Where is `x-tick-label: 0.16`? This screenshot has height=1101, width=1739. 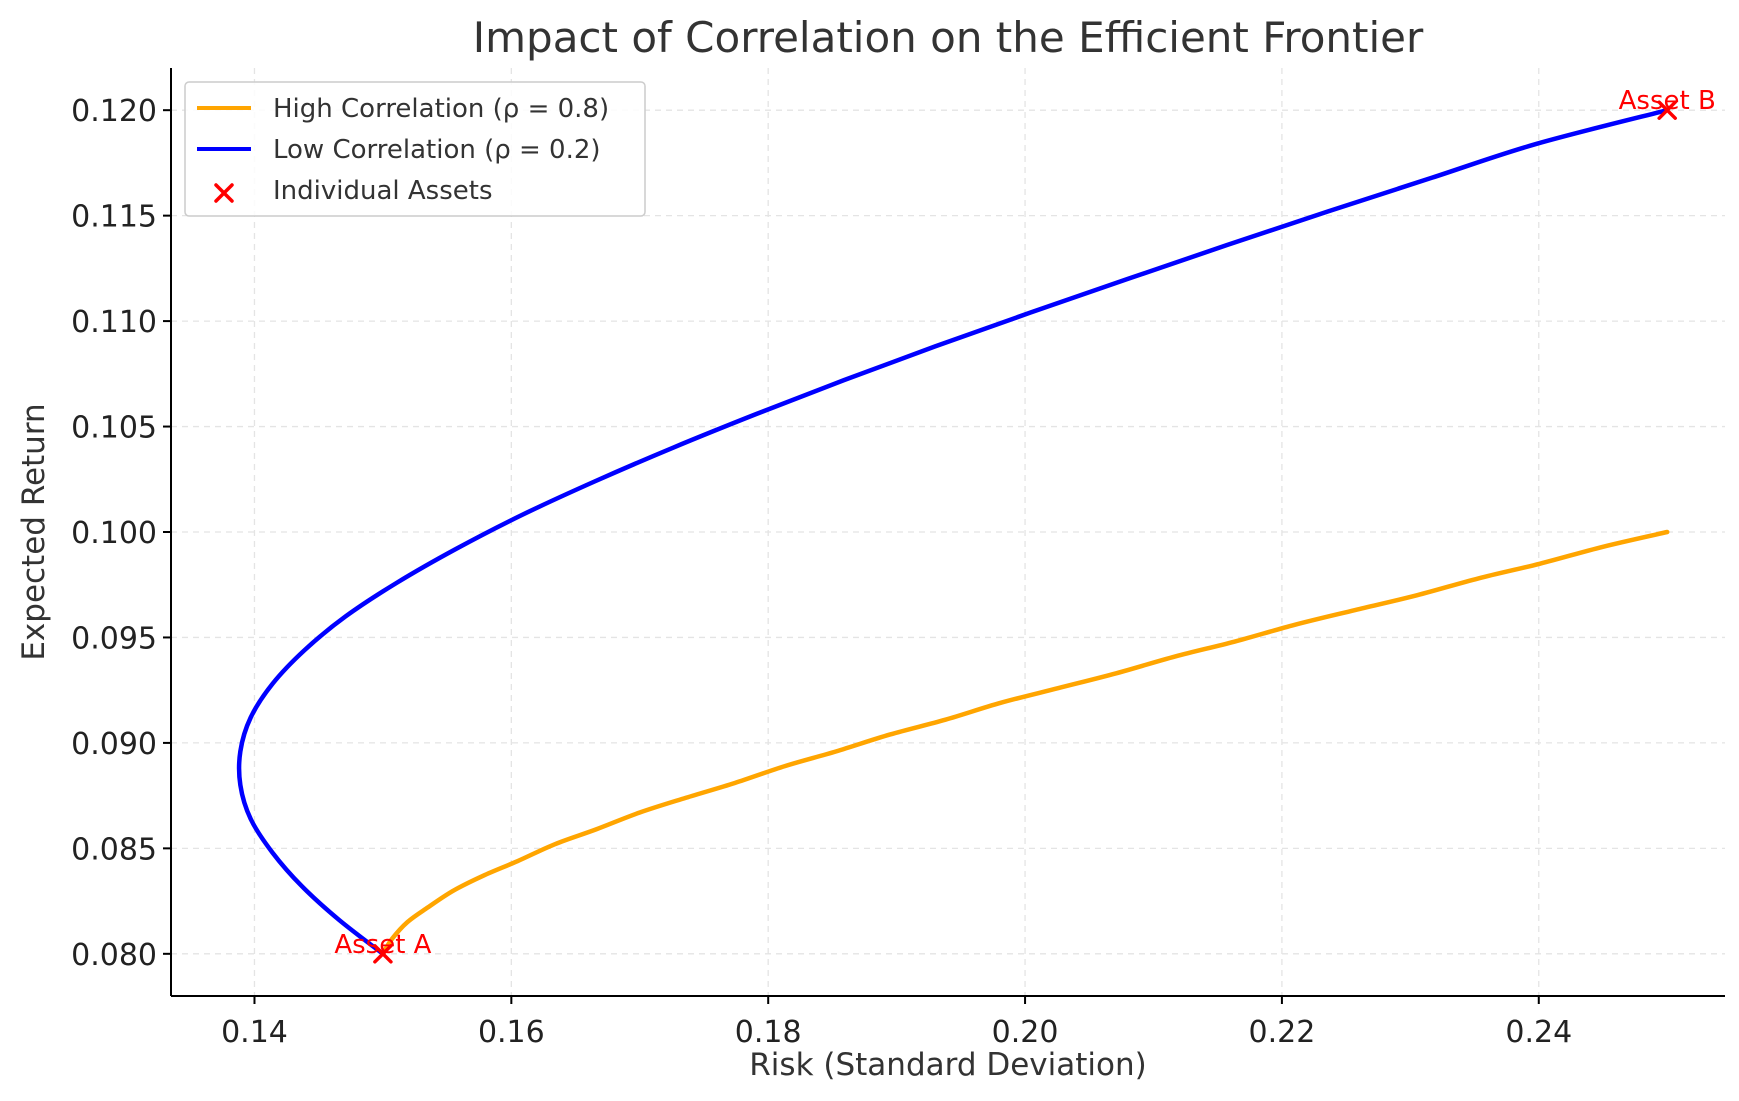 x-tick-label: 0.16 is located at coordinates (511, 1032).